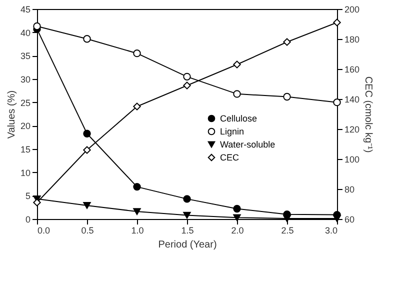 The image size is (409, 283). I want to click on y2-tick-label: 60, so click(349, 219).